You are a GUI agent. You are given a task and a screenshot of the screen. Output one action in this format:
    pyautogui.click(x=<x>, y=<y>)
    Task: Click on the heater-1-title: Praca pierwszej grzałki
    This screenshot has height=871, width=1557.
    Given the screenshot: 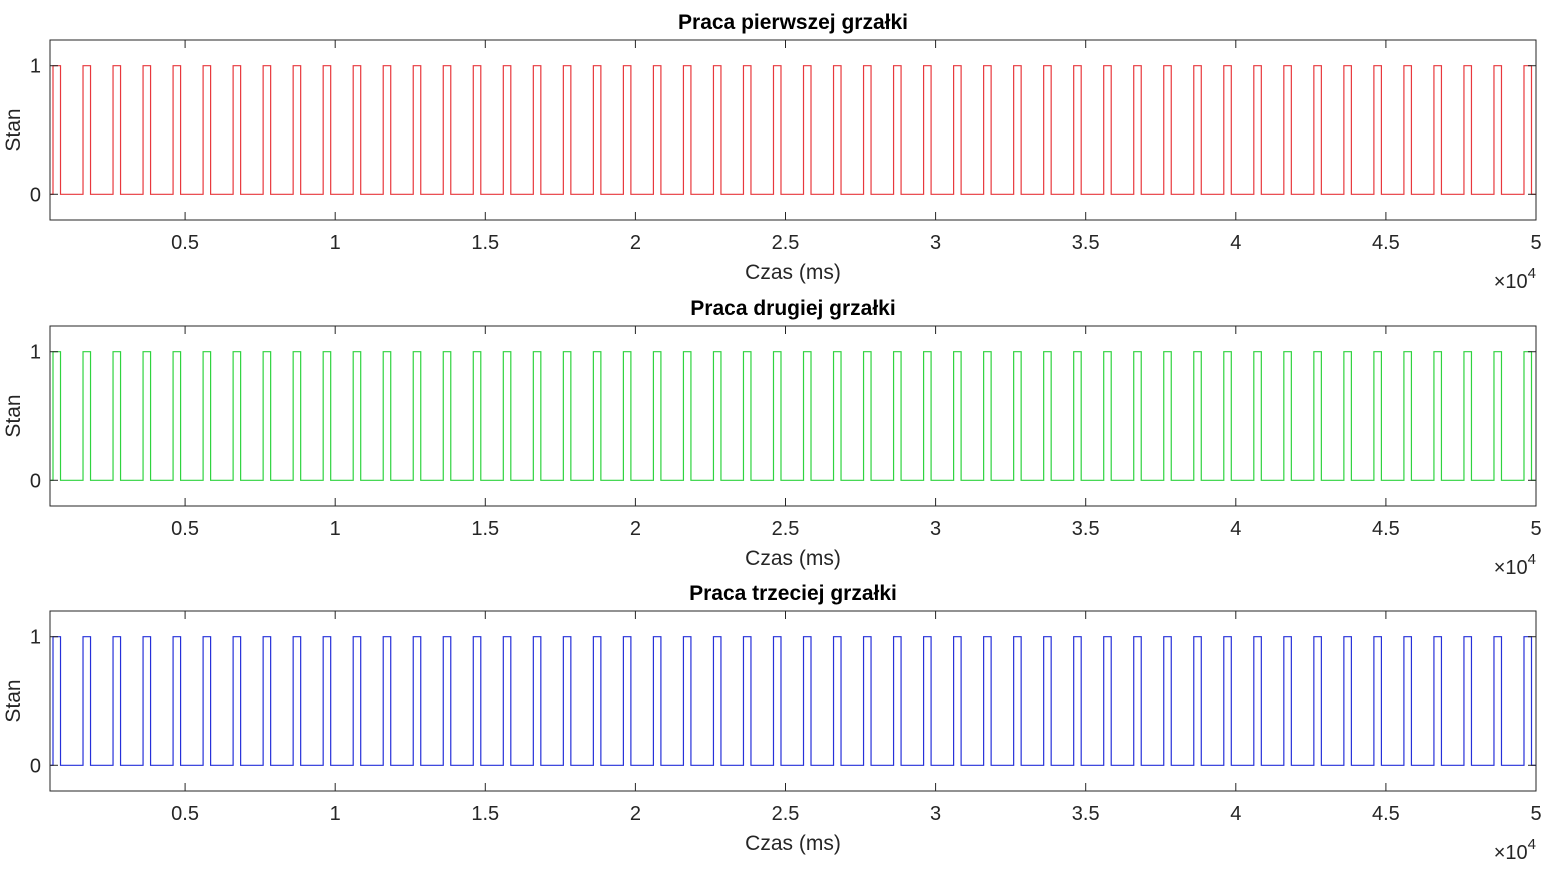 What is the action you would take?
    pyautogui.click(x=793, y=22)
    